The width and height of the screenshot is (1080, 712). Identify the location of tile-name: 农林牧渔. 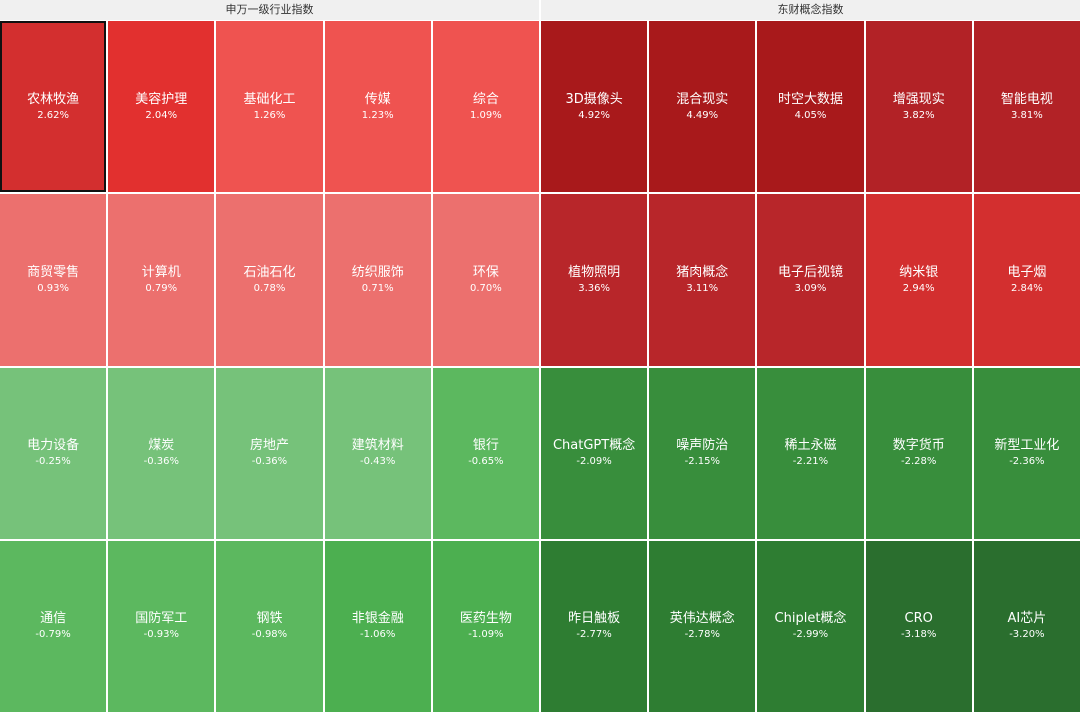
(53, 99).